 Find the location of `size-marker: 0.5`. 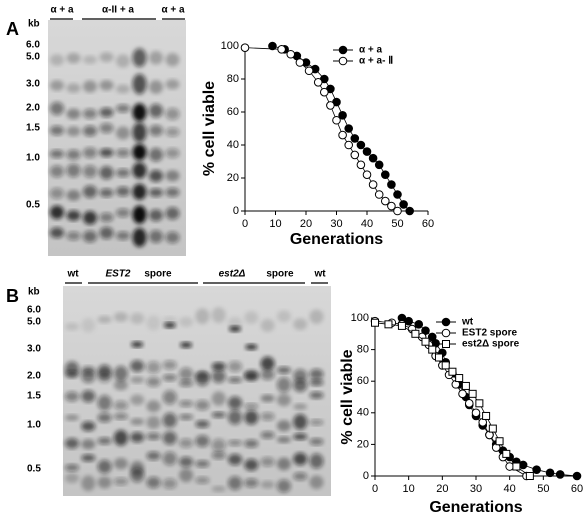

size-marker: 0.5 is located at coordinates (33, 205).